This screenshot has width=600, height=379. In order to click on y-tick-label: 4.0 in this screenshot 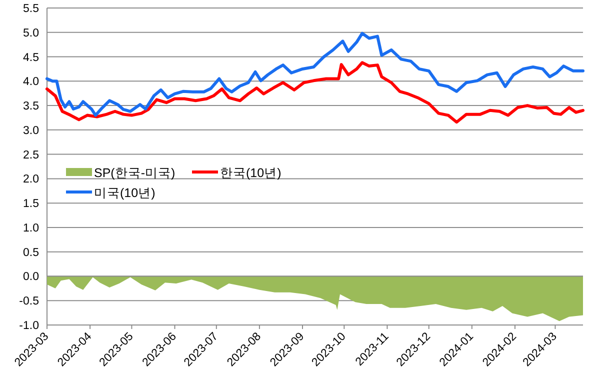, I will do `click(31, 82)`.